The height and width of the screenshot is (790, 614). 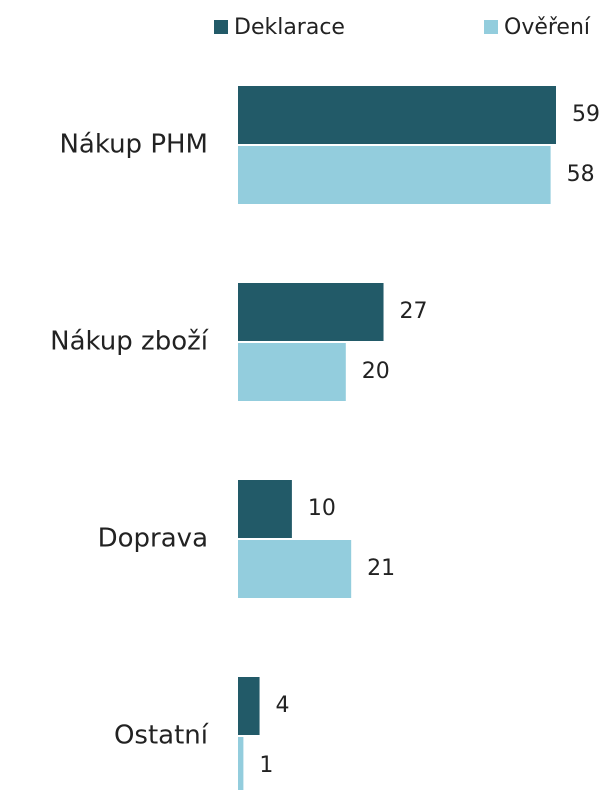 I want to click on legend-label: Ověření, so click(x=547, y=27).